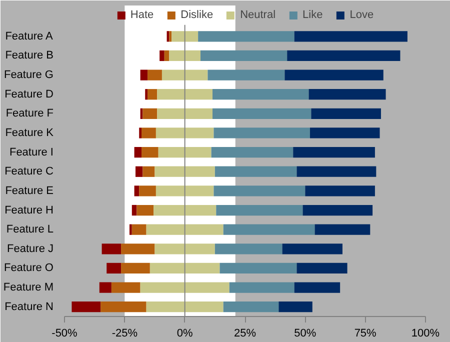 The width and height of the screenshot is (450, 342). Describe the element at coordinates (29, 75) in the screenshot. I see `y-tick-label: Feature G` at that location.